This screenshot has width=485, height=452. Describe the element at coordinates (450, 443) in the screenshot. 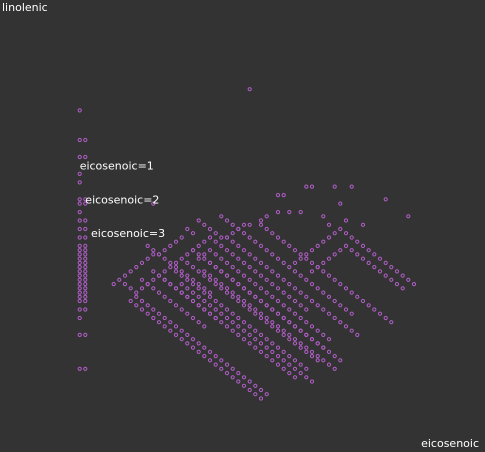

I see `x-axis-label: eicosenoic` at that location.